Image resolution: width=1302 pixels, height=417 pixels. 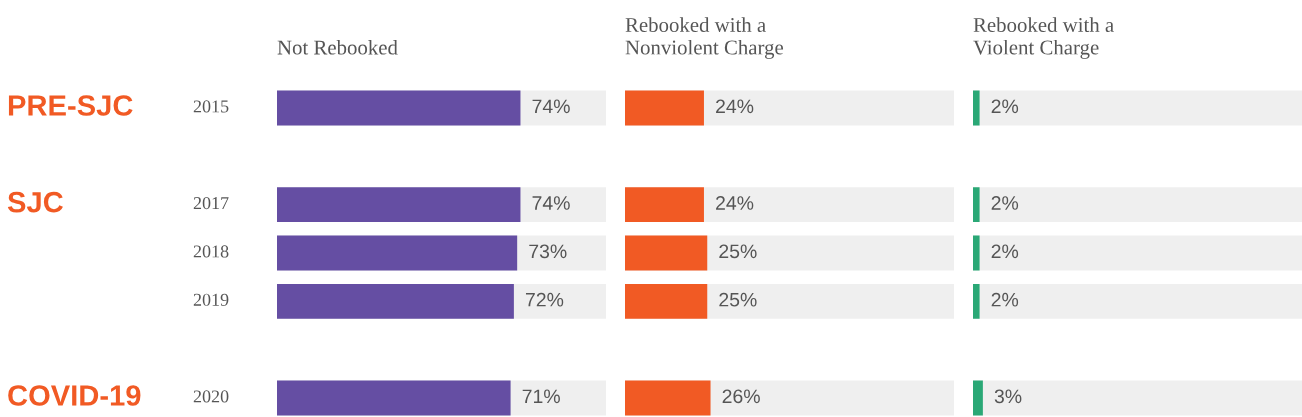 What do you see at coordinates (544, 299) in the screenshot?
I see `data-label: 72%` at bounding box center [544, 299].